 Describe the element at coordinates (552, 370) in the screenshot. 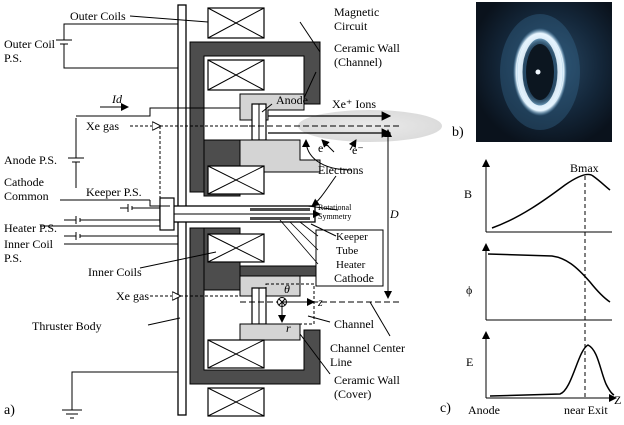

I see `e-profile-curve` at that location.